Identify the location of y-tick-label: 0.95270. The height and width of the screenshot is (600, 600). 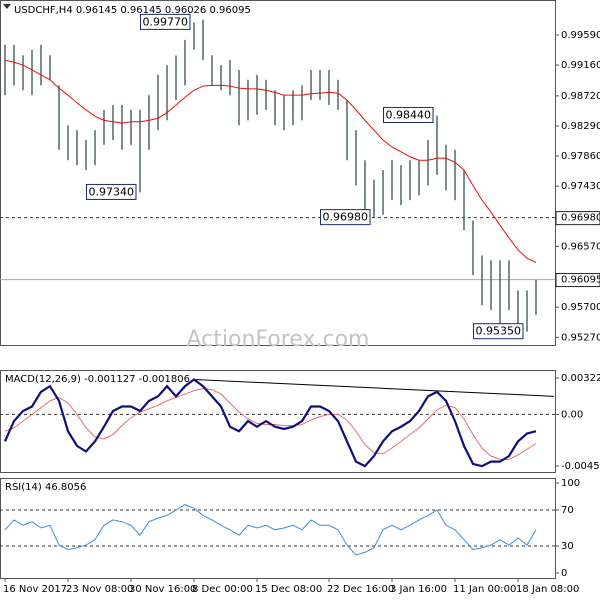
(580, 337).